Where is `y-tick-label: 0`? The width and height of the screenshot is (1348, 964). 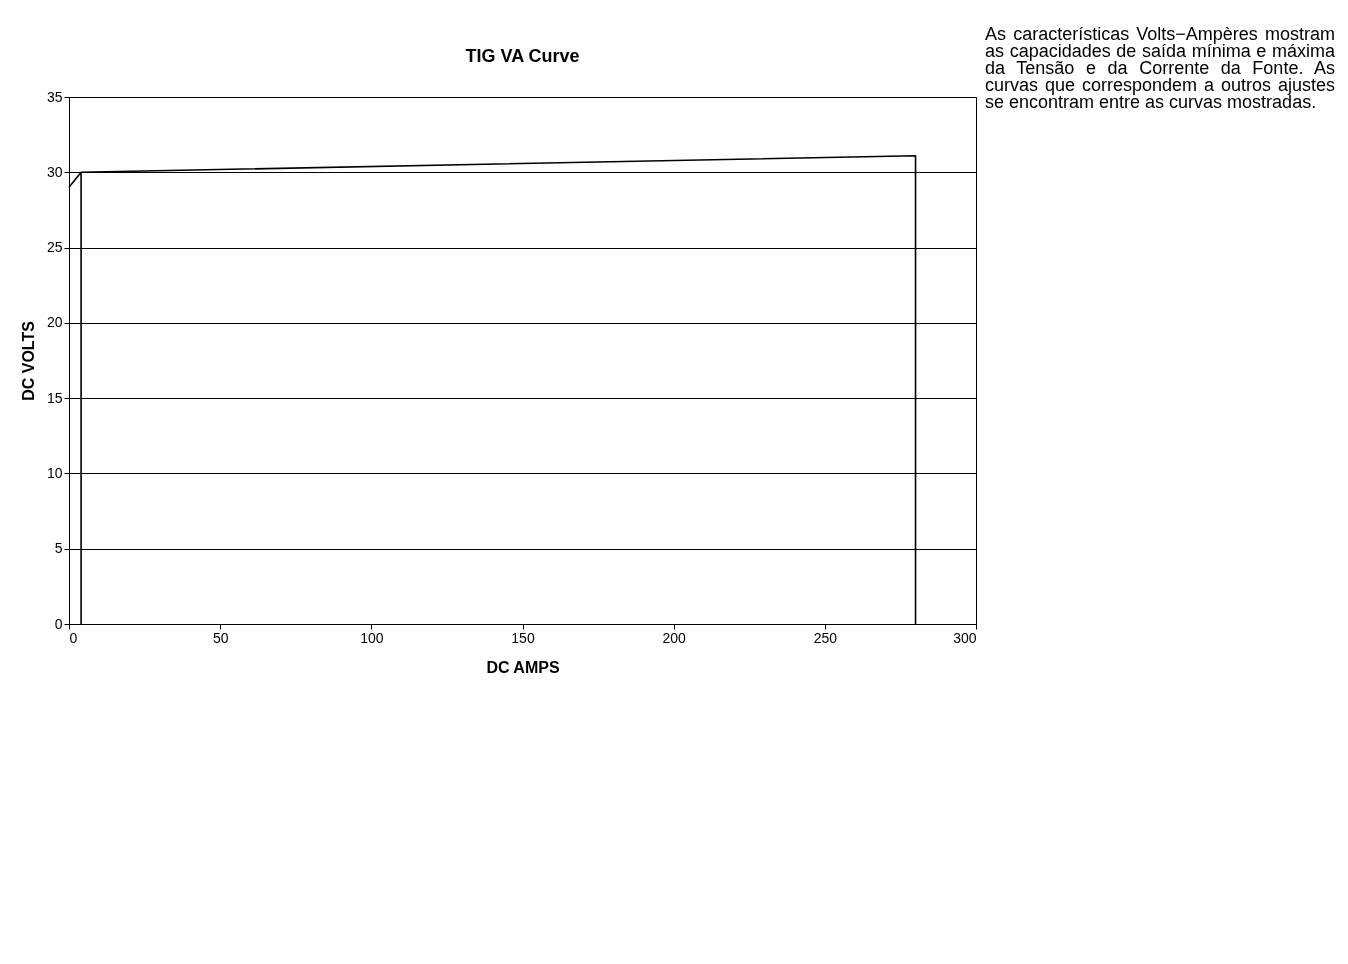 y-tick-label: 0 is located at coordinates (58, 623).